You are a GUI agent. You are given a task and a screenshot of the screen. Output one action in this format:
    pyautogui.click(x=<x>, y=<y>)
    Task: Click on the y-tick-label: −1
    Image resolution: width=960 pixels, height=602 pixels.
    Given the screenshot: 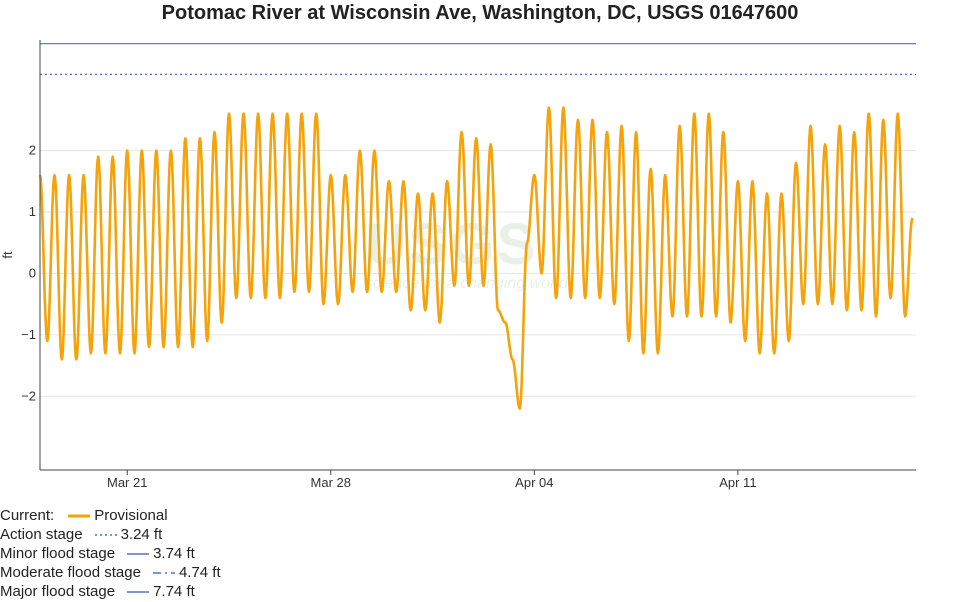 What is the action you would take?
    pyautogui.click(x=28, y=334)
    